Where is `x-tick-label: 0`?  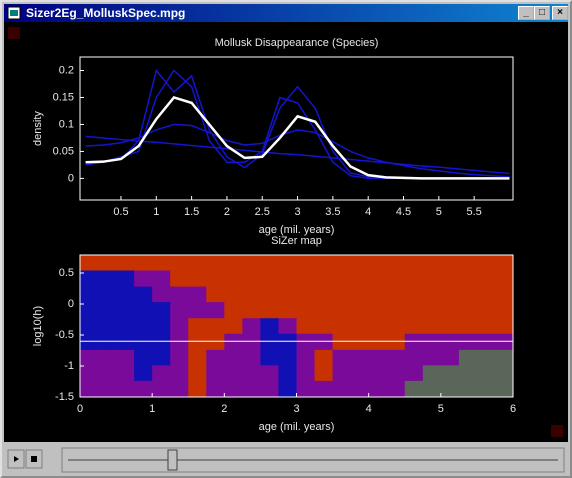 x-tick-label: 0 is located at coordinates (80, 409).